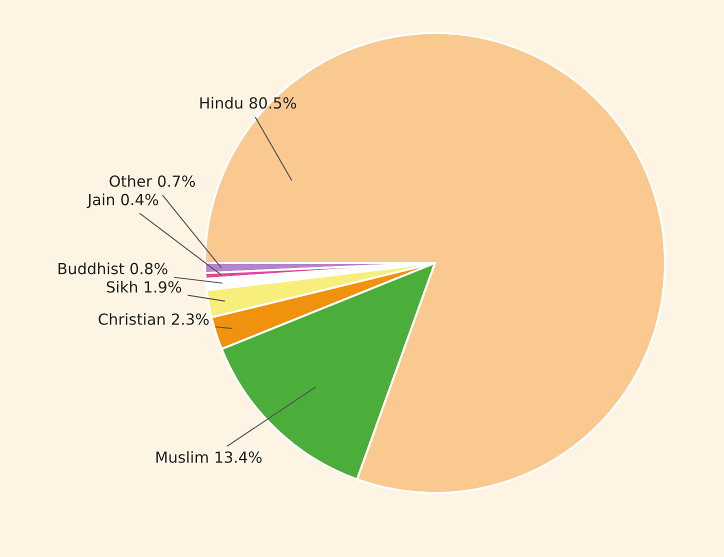 The height and width of the screenshot is (557, 724). Describe the element at coordinates (113, 268) in the screenshot. I see `slice-label: Buddhist 0.8%` at that location.